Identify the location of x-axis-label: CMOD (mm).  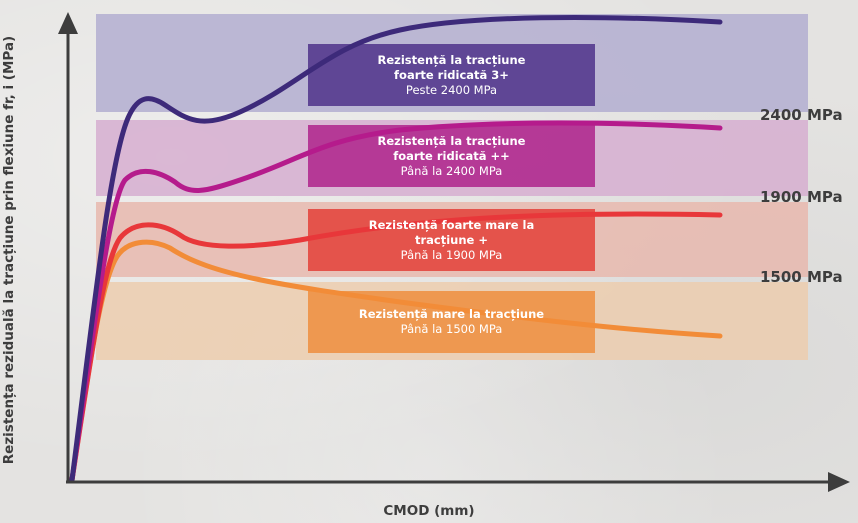
(429, 511).